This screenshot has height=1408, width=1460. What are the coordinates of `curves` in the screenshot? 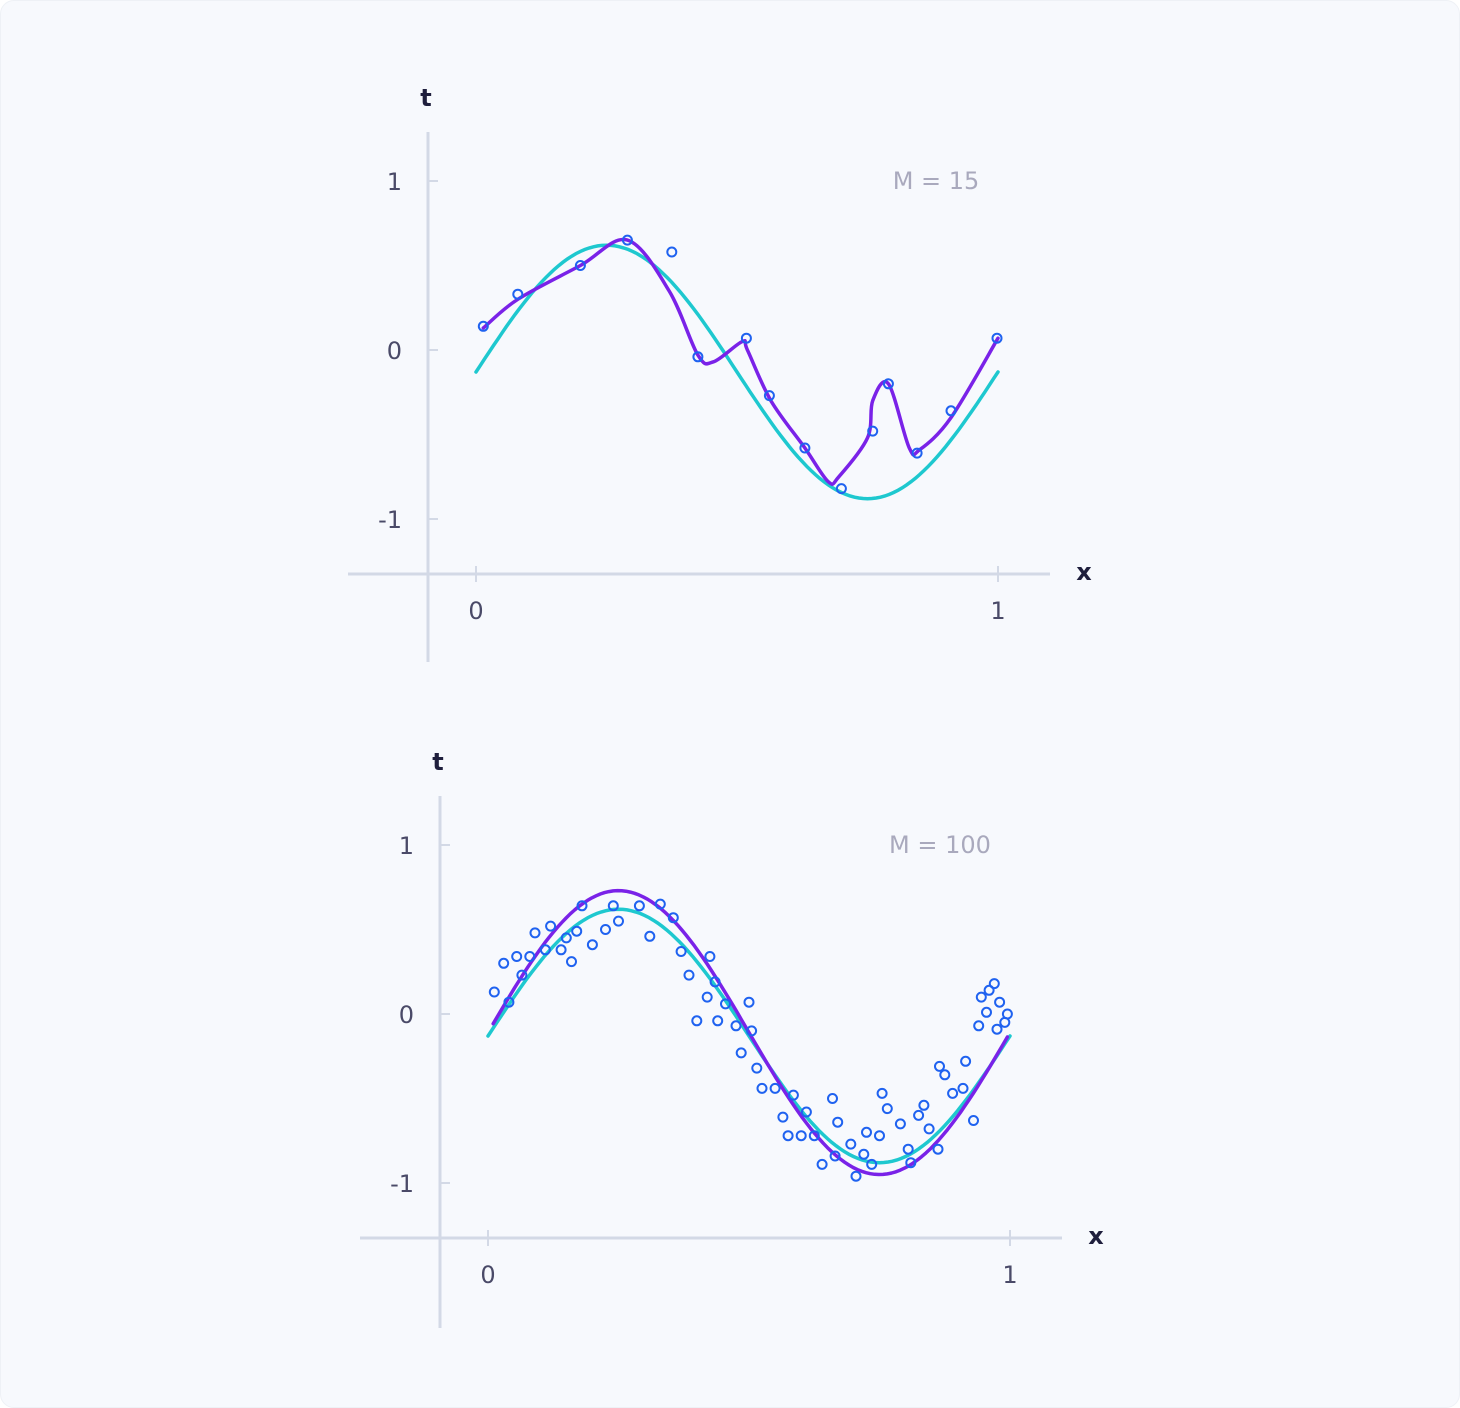 It's located at (737, 369).